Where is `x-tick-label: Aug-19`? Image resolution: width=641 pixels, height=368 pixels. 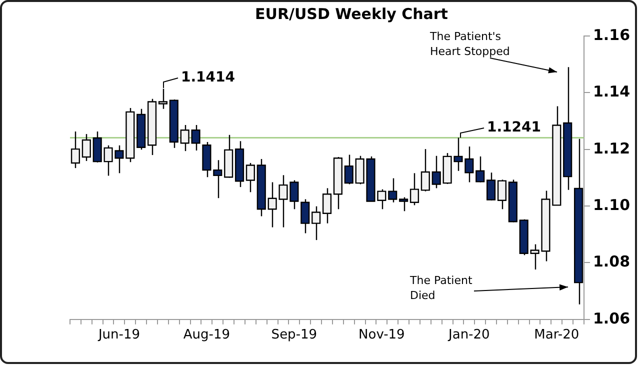 x-tick-label: Aug-19 is located at coordinates (206, 335).